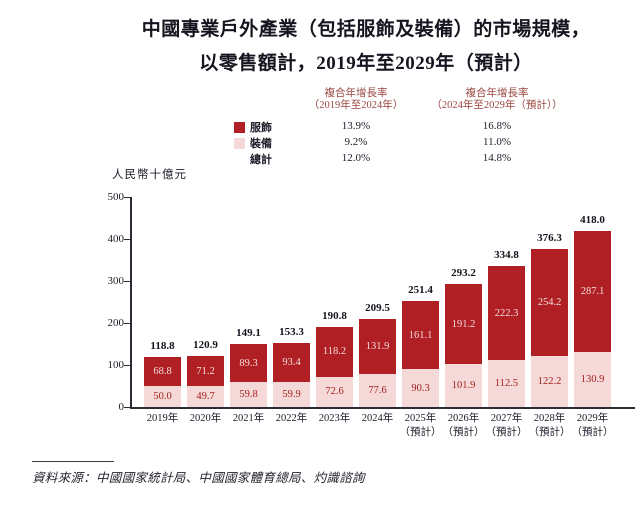 The height and width of the screenshot is (507, 640). Describe the element at coordinates (356, 105) in the screenshot. I see `cagr-header-period: （2019年至2024年）` at that location.